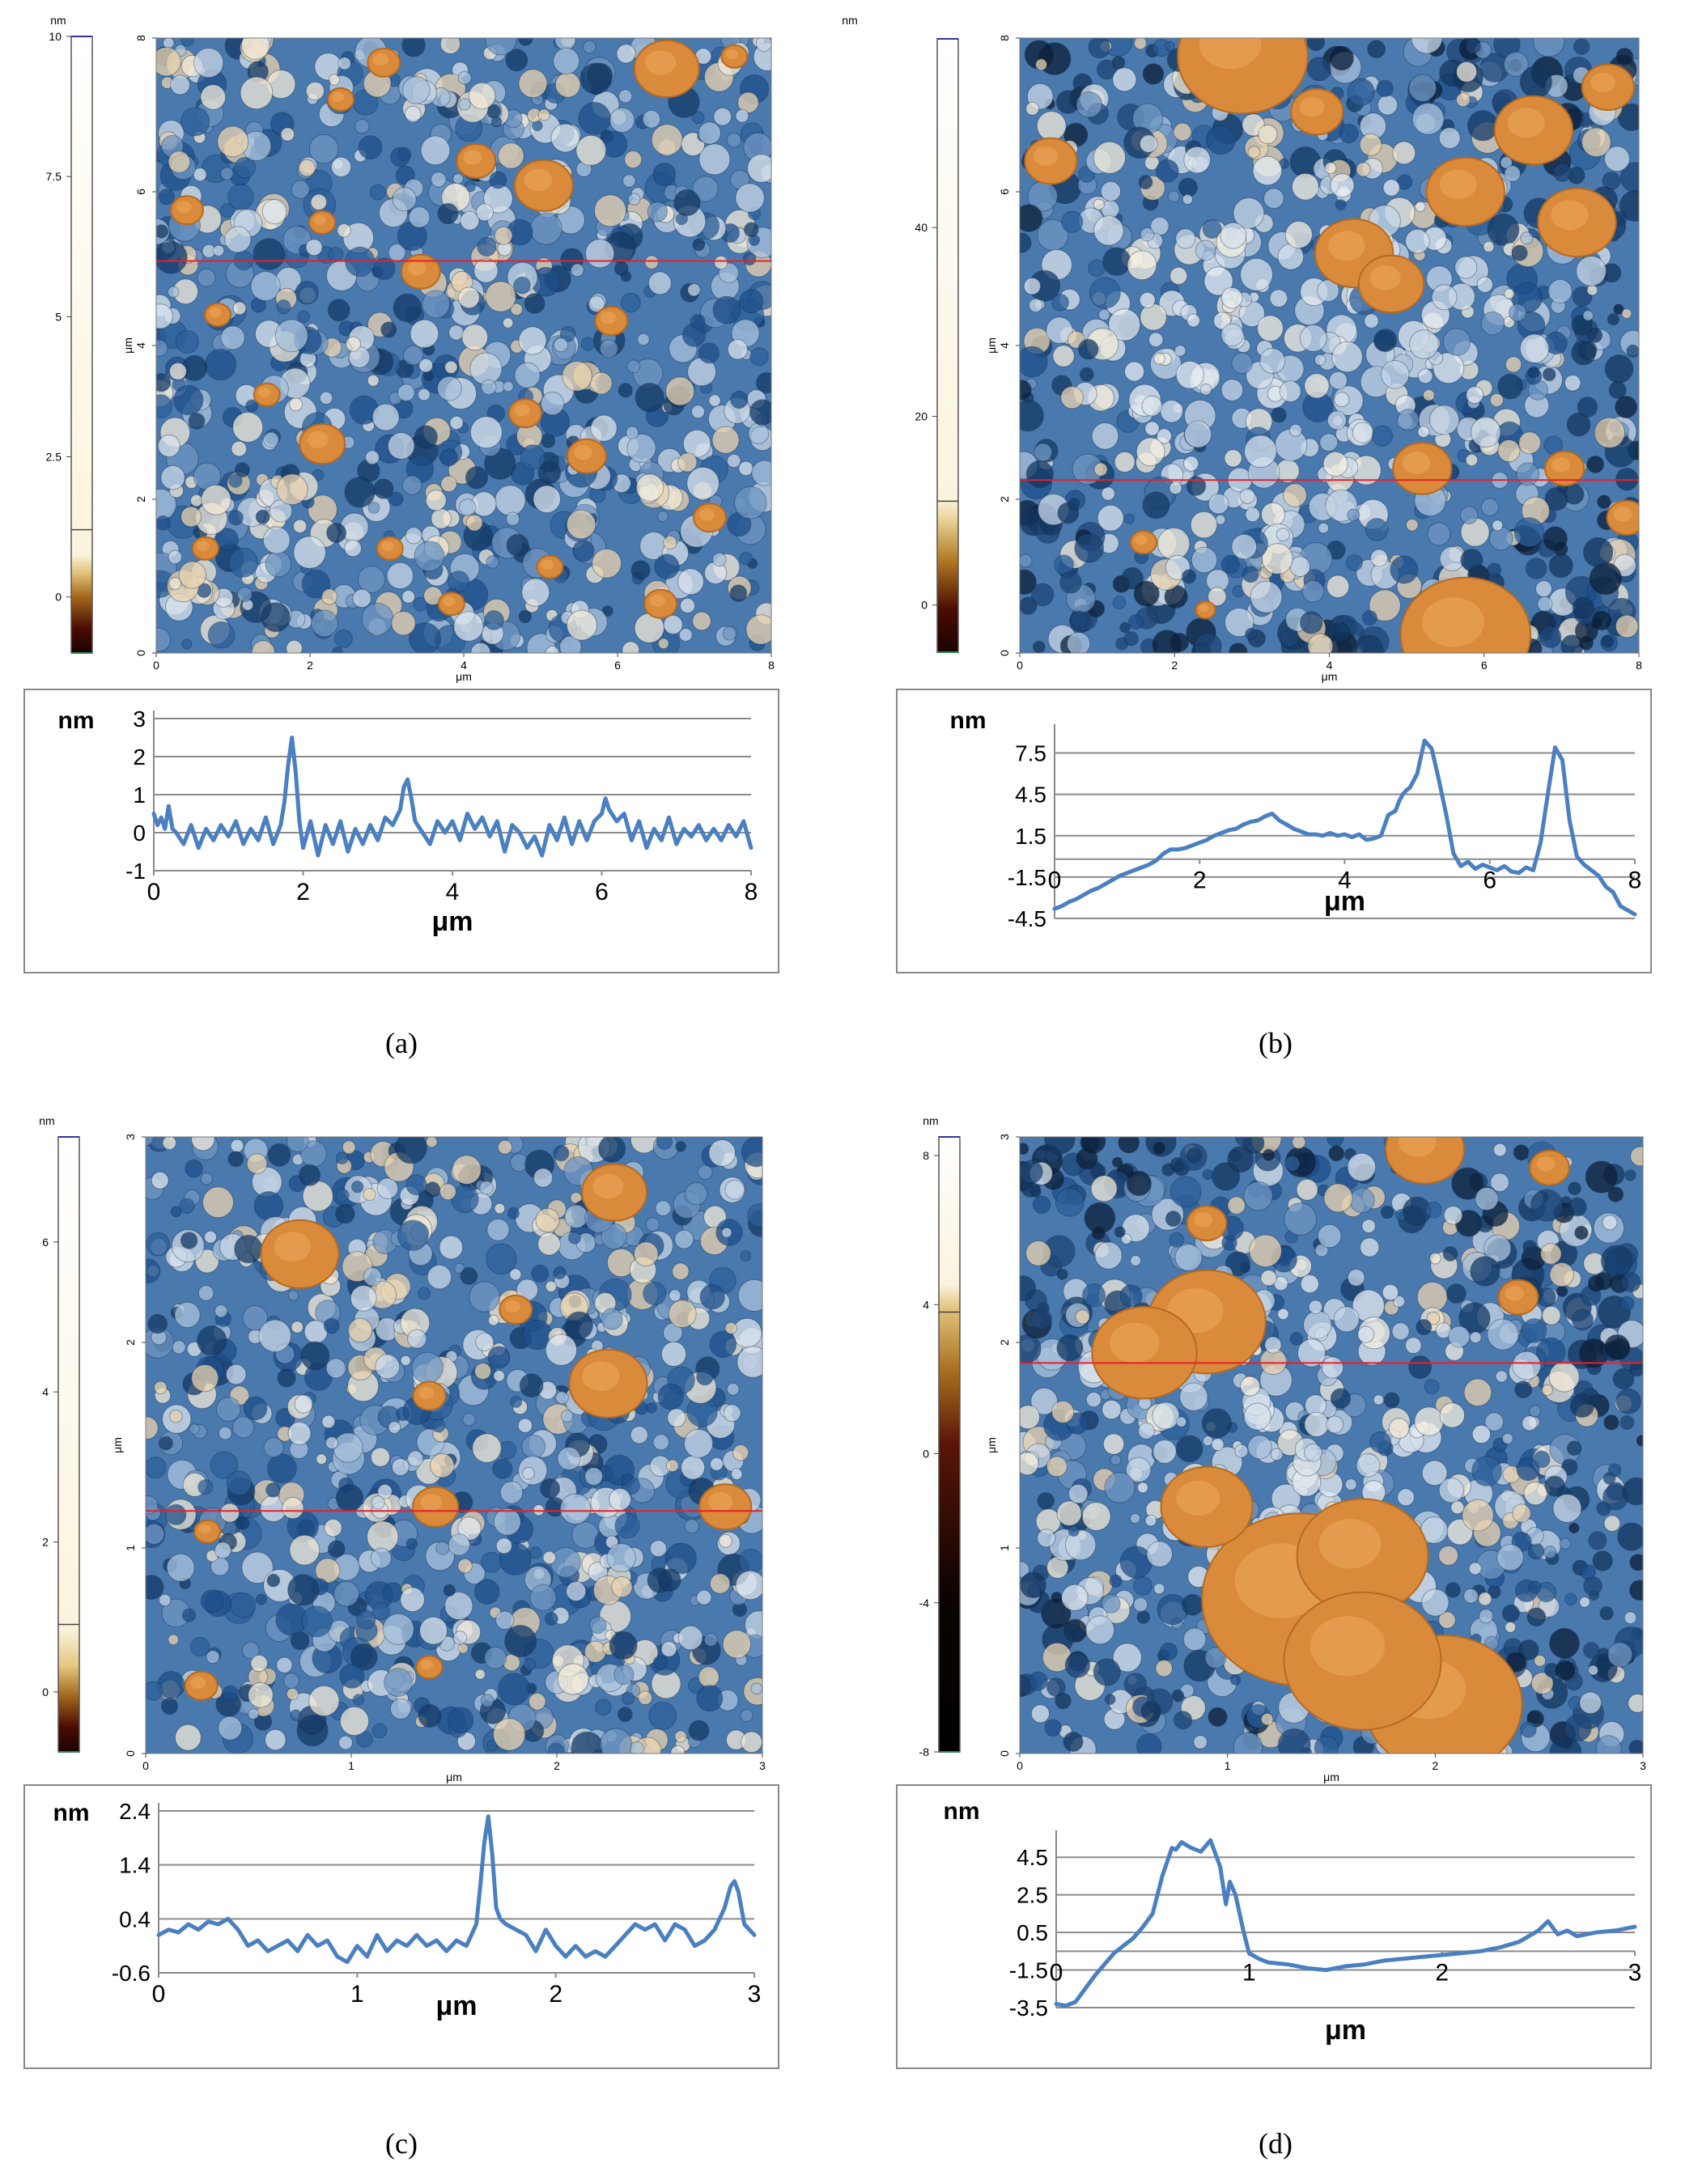 The height and width of the screenshot is (2184, 1681). I want to click on image-x-tick-label: 1, so click(1228, 1765).